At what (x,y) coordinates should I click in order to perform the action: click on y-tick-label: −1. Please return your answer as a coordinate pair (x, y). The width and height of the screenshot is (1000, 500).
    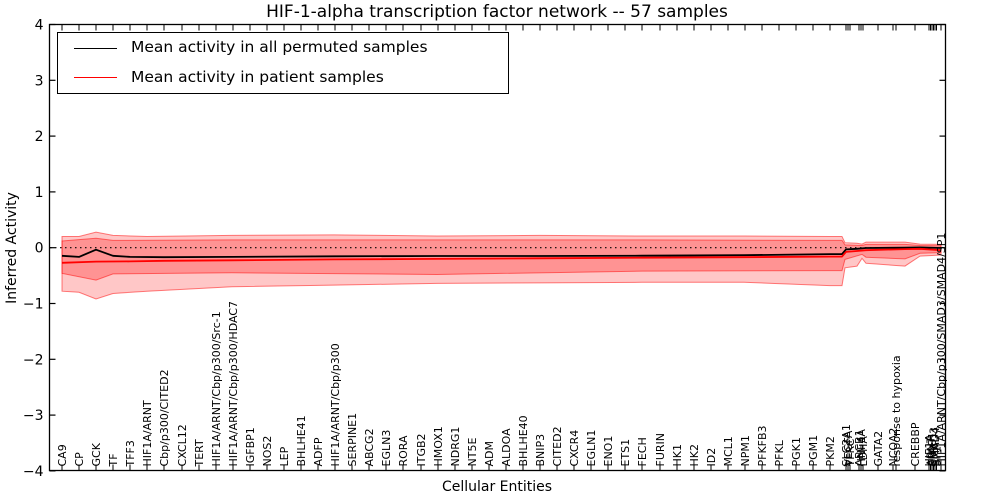
    Looking at the image, I should click on (33, 305).